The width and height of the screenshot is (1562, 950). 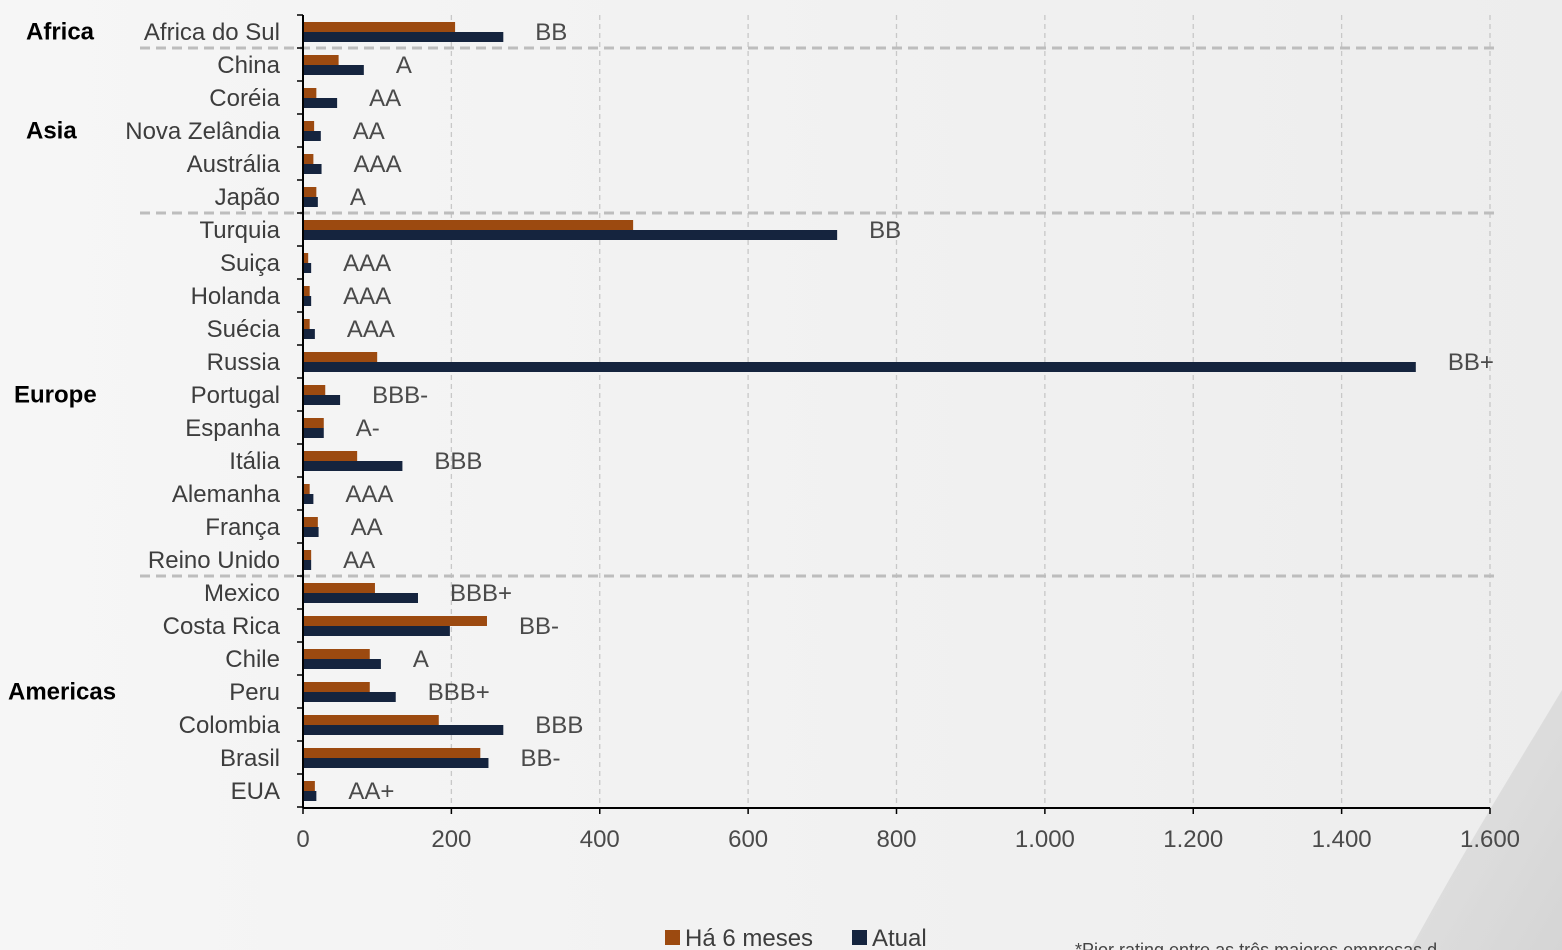 What do you see at coordinates (250, 263) in the screenshot?
I see `category-label: Suiça` at bounding box center [250, 263].